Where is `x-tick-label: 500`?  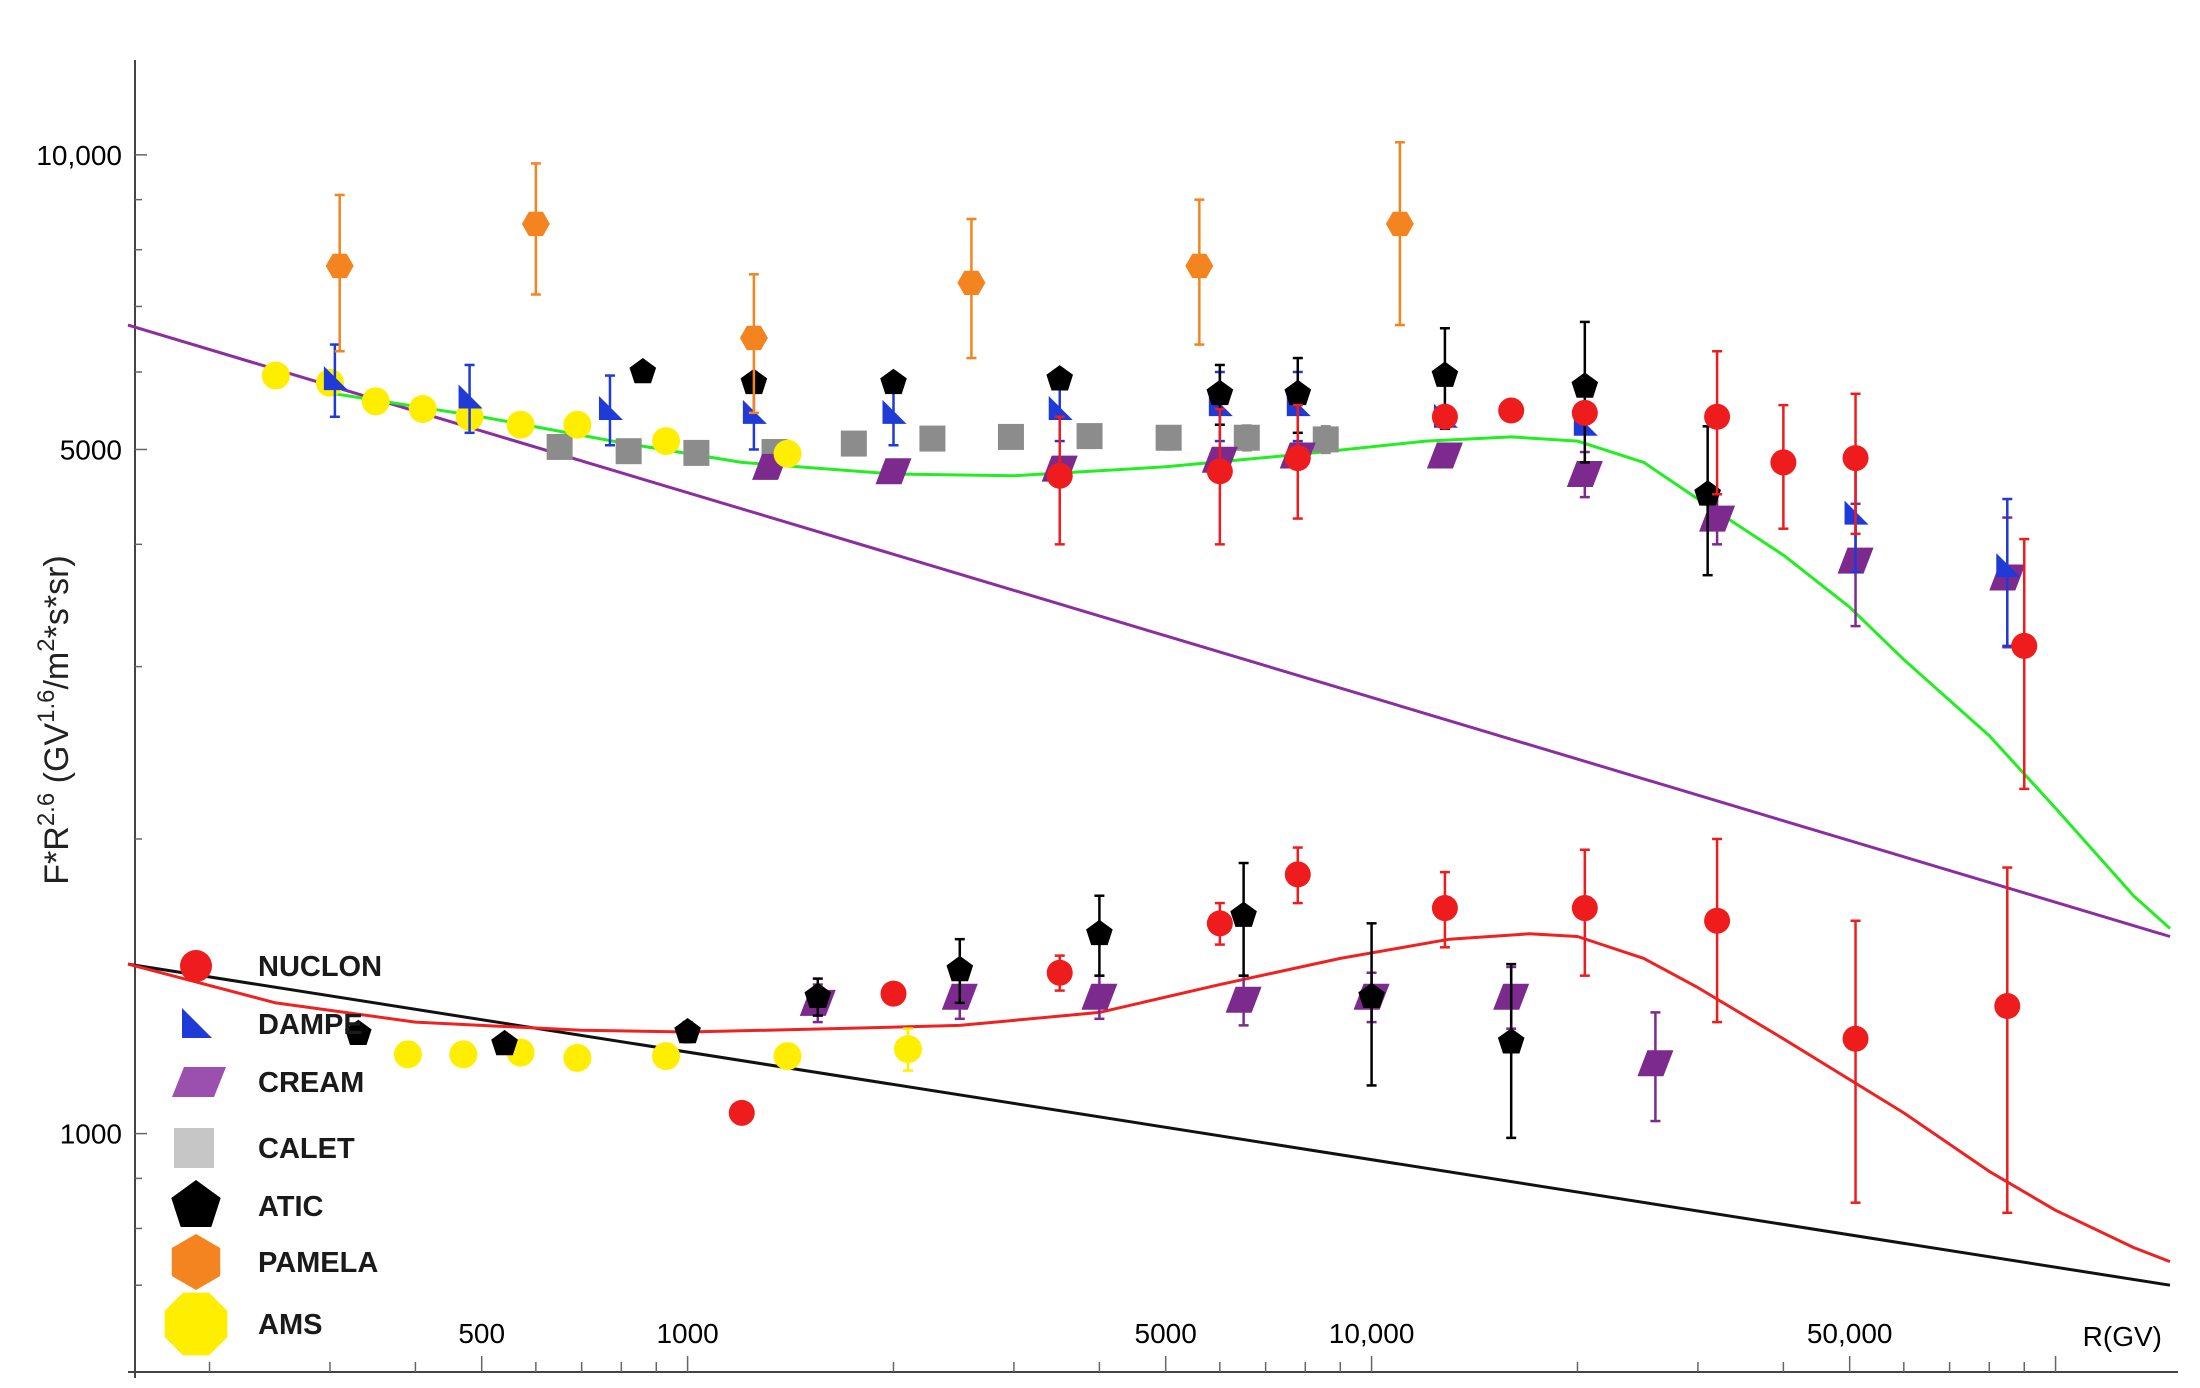 x-tick-label: 500 is located at coordinates (481, 1333).